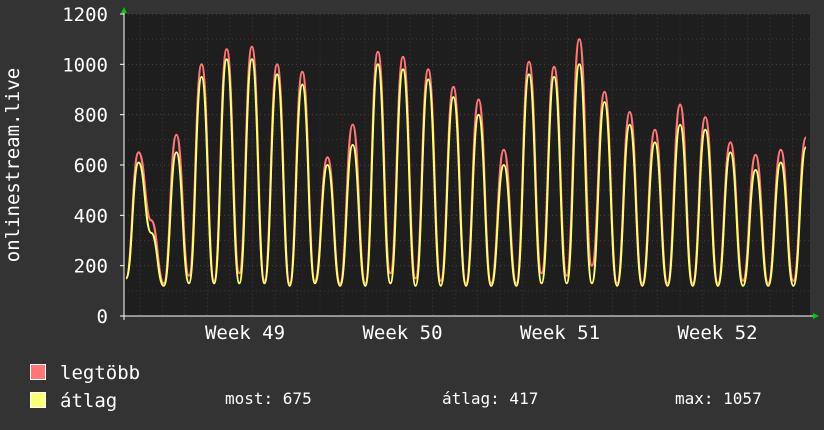  What do you see at coordinates (717, 333) in the screenshot?
I see `x-tick-label: Week 52` at bounding box center [717, 333].